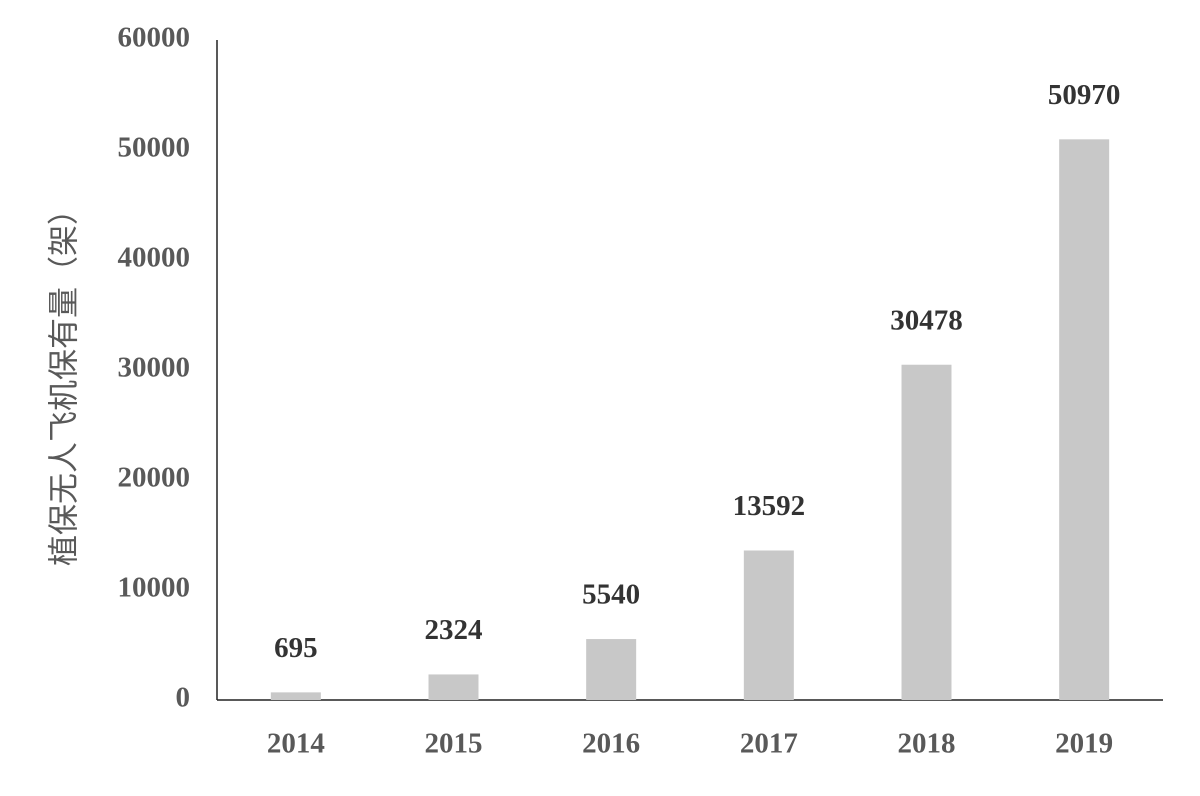 This screenshot has height=796, width=1200. I want to click on x-tick-label: 2019, so click(1084, 744).